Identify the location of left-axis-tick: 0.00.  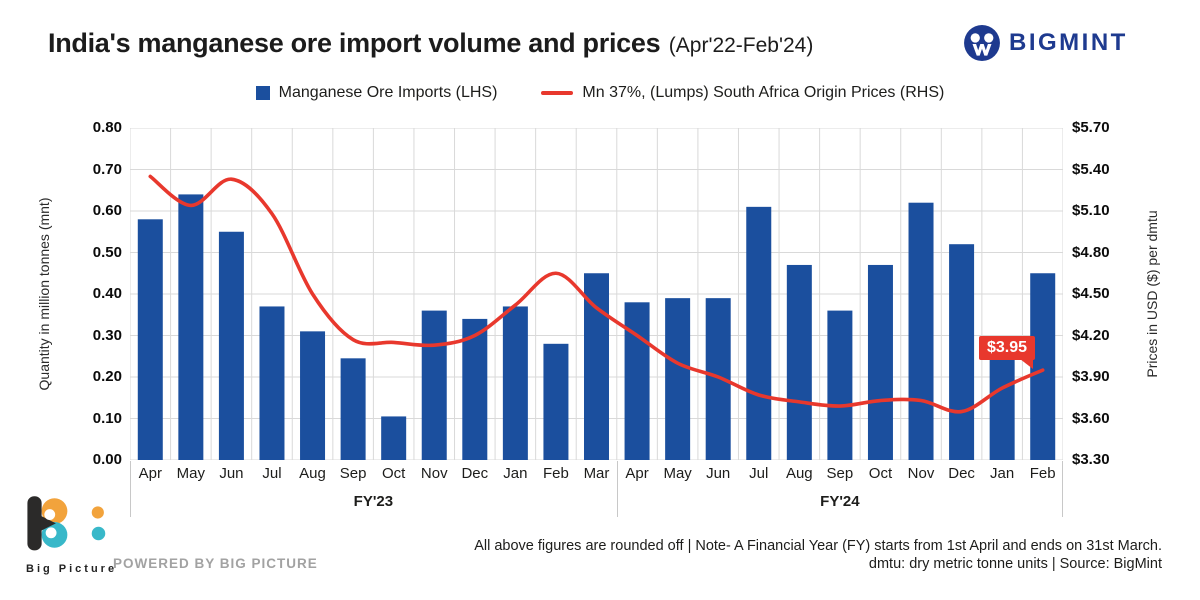
(107, 459).